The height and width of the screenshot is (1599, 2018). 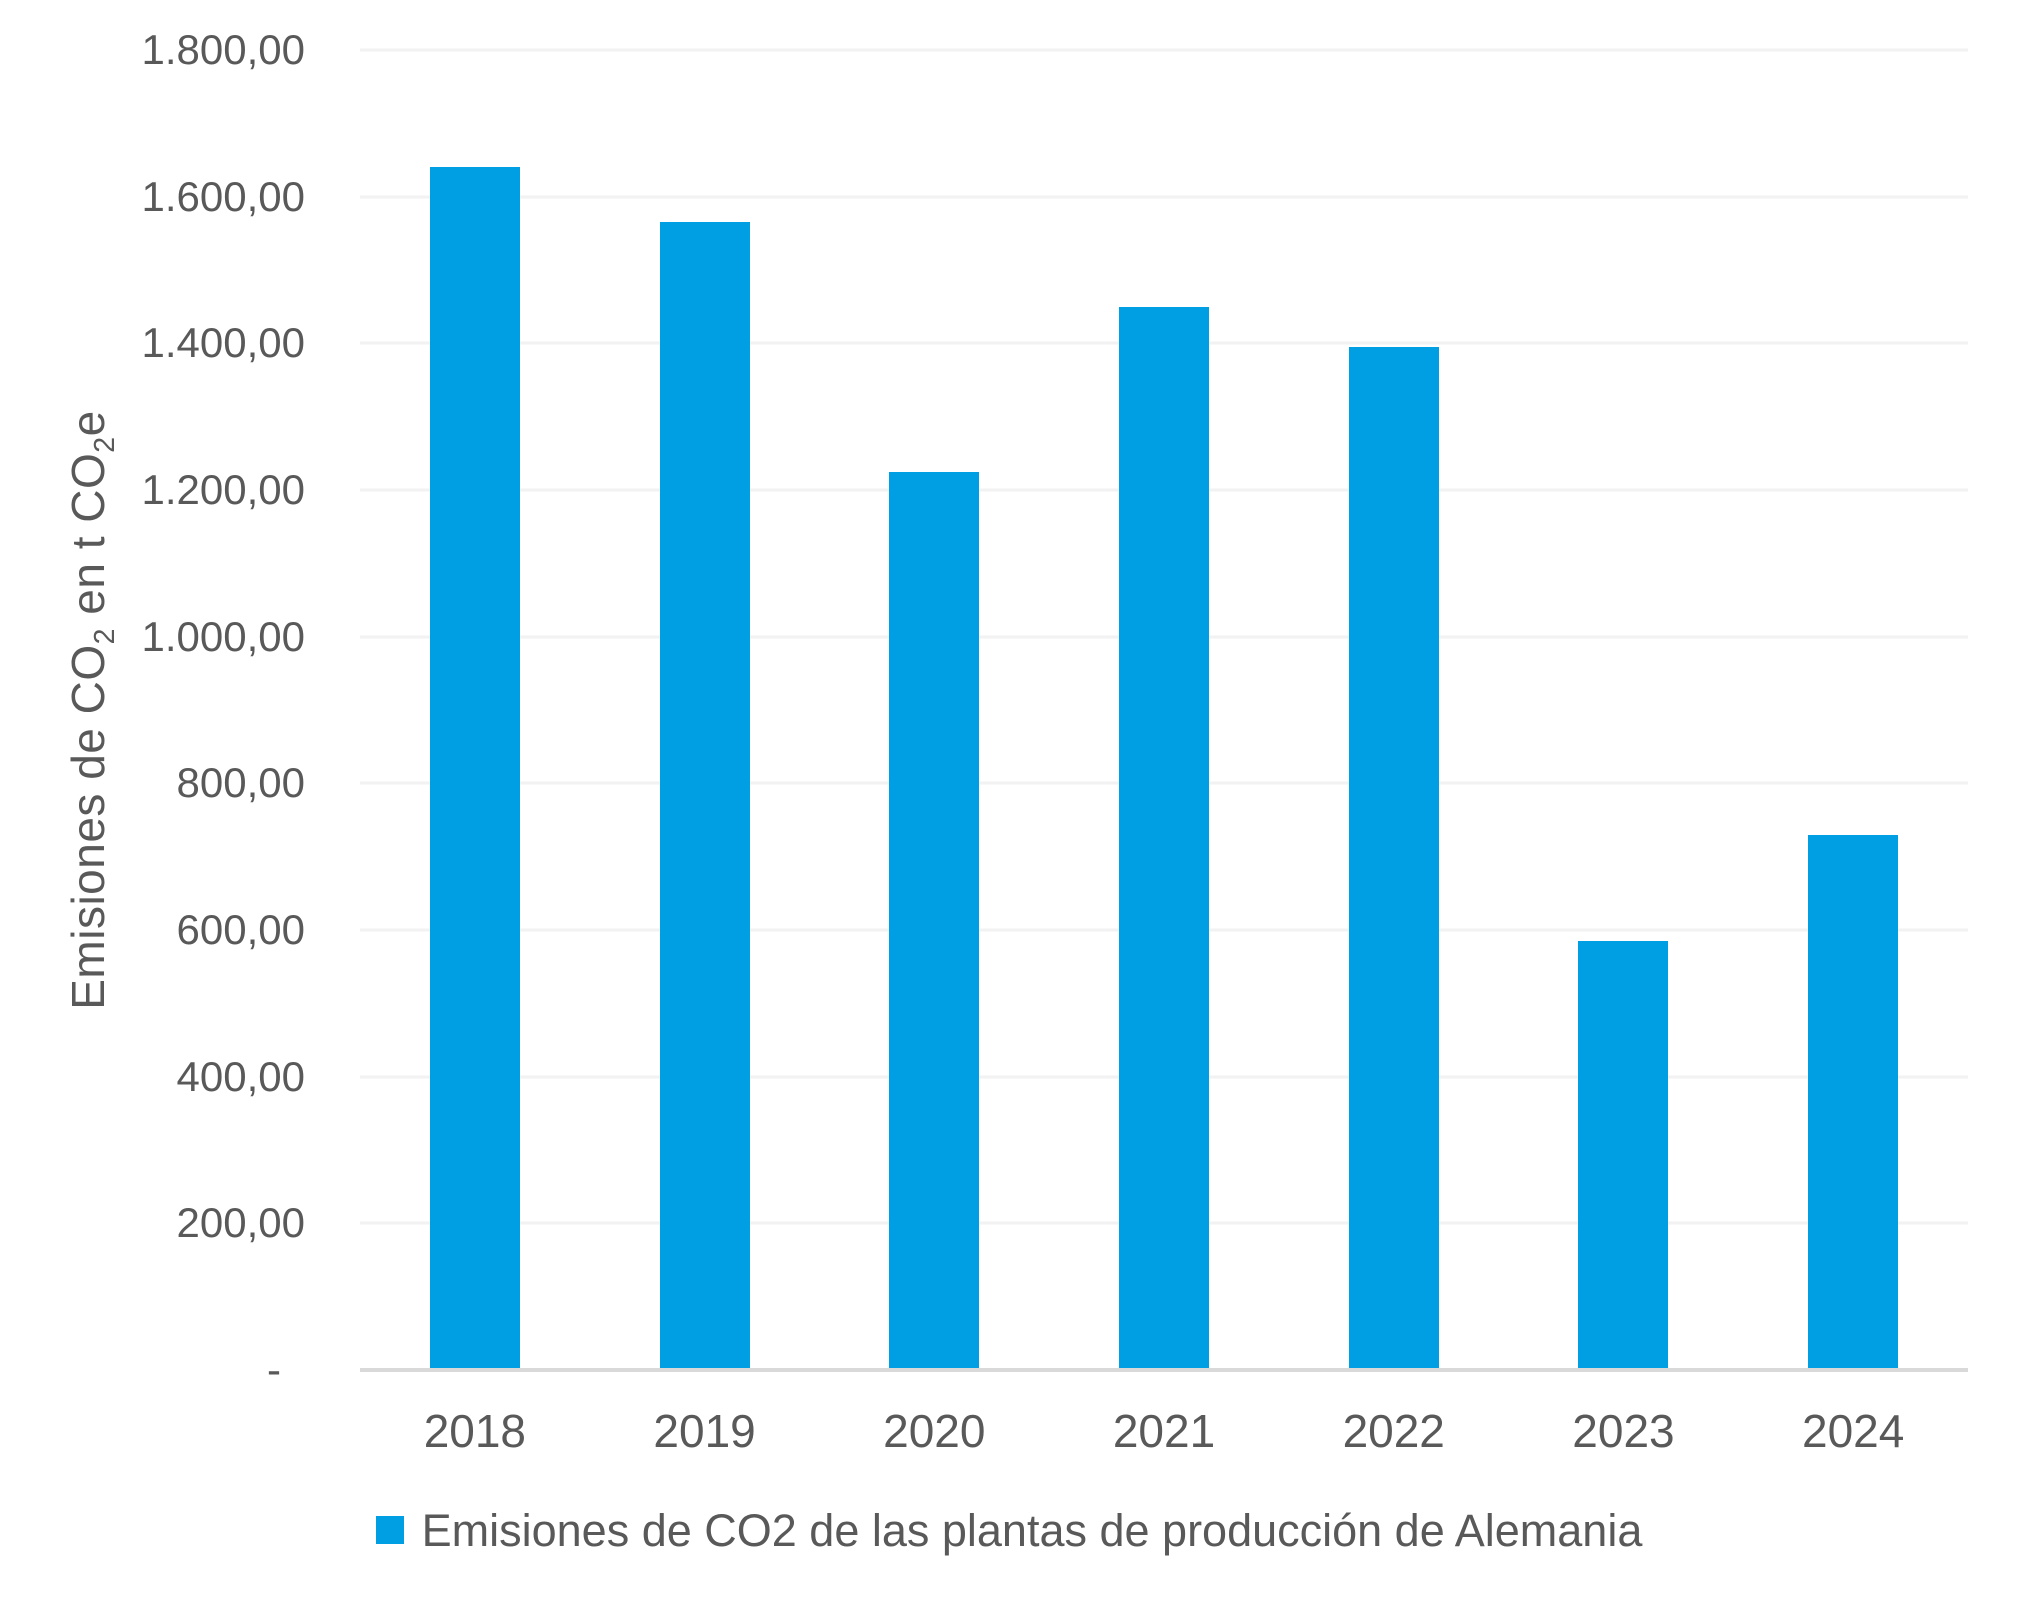 What do you see at coordinates (1853, 710) in the screenshot?
I see `bar-slot-2024` at bounding box center [1853, 710].